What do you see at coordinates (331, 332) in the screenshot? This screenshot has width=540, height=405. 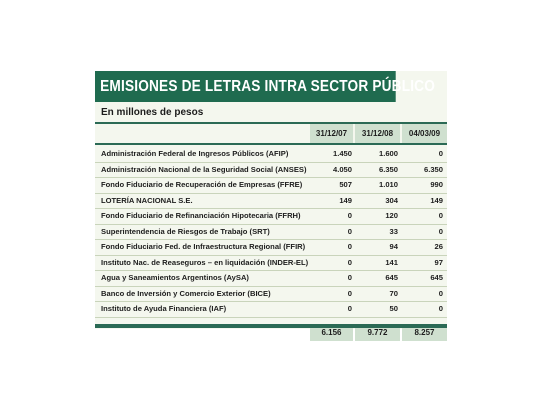 I see `total-2007: 6.156` at bounding box center [331, 332].